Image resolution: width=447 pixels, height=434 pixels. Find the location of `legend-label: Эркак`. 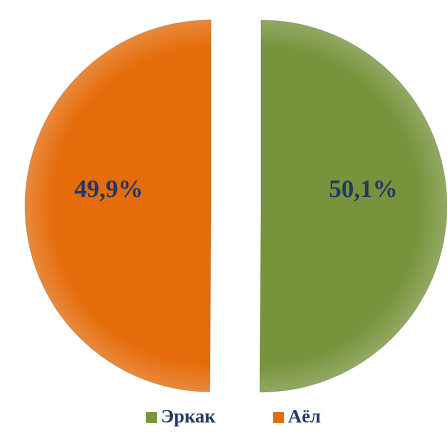

legend-label: Эркак is located at coordinates (188, 416).